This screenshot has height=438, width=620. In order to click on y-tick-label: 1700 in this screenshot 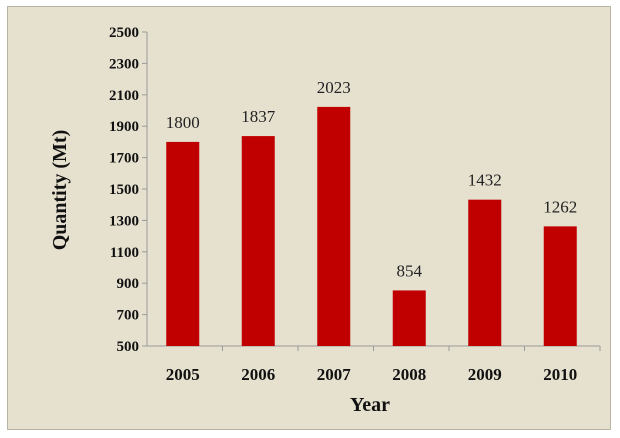, I will do `click(124, 159)`.